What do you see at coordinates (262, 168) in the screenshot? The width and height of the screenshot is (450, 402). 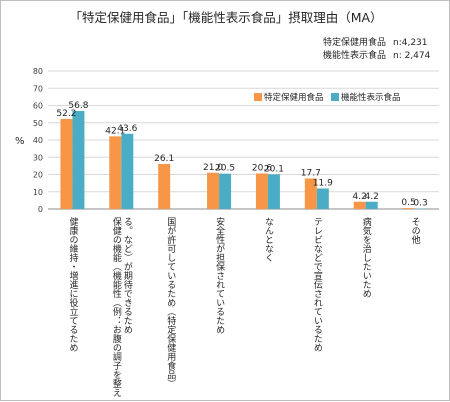 I see `data-label: 20.6` at bounding box center [262, 168].